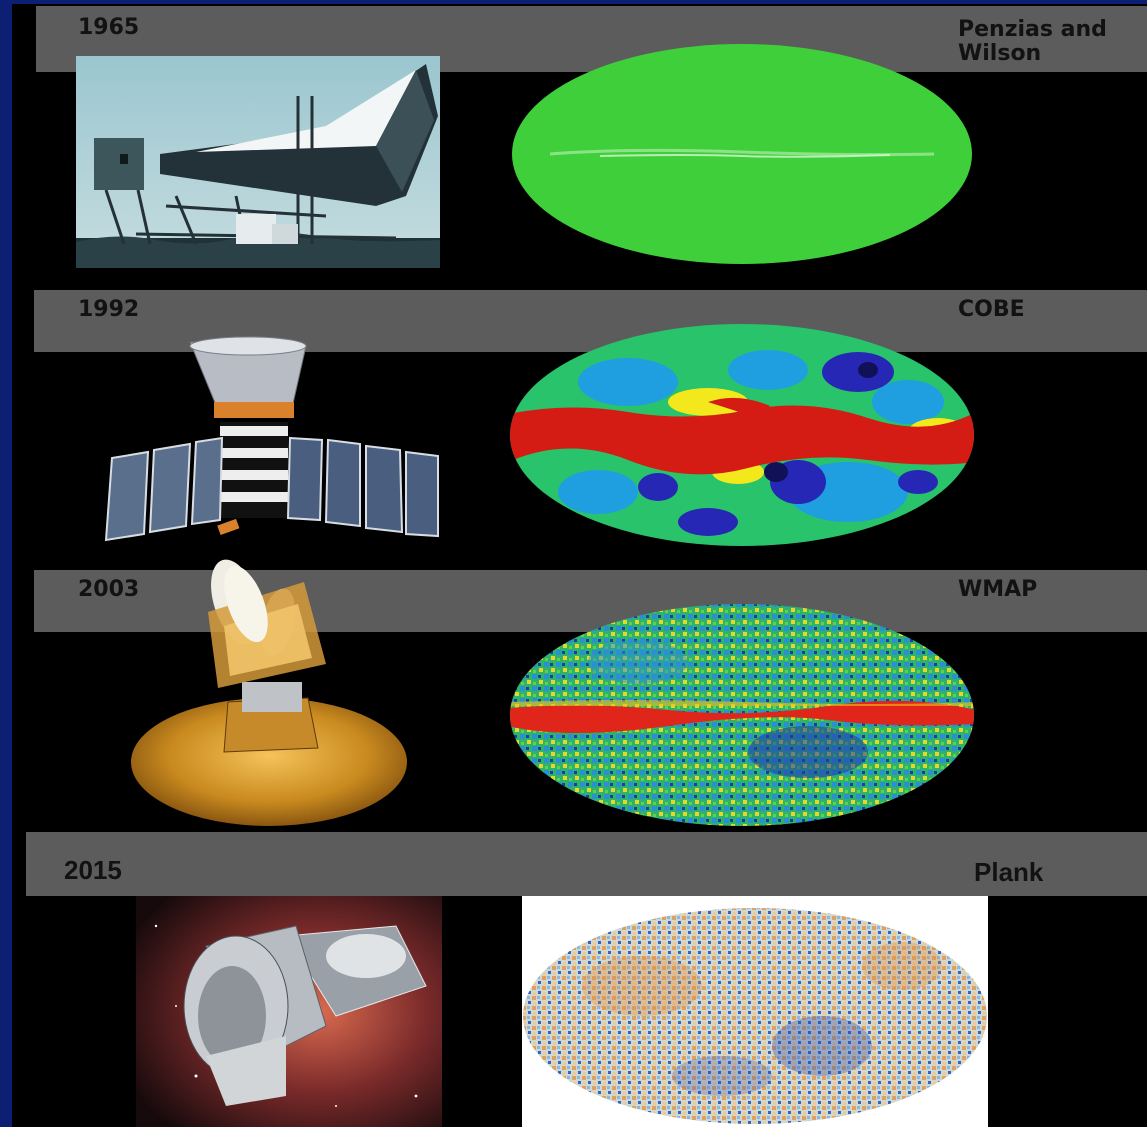 Image resolution: width=1147 pixels, height=1127 pixels. Describe the element at coordinates (1009, 872) in the screenshot. I see `mission-label-plank: Plank` at that location.